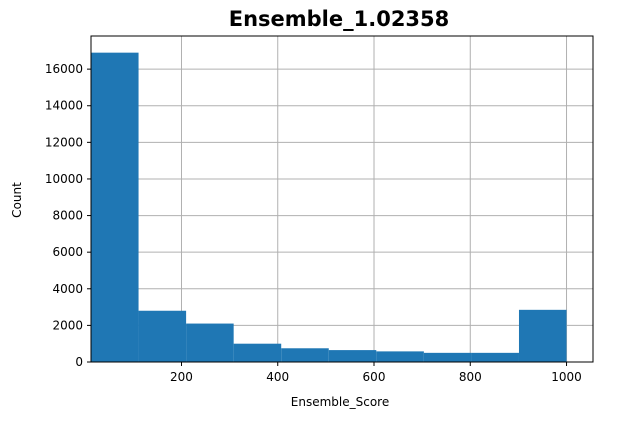 This screenshot has height=427, width=617. I want to click on y-tick-label: 0, so click(79, 362).